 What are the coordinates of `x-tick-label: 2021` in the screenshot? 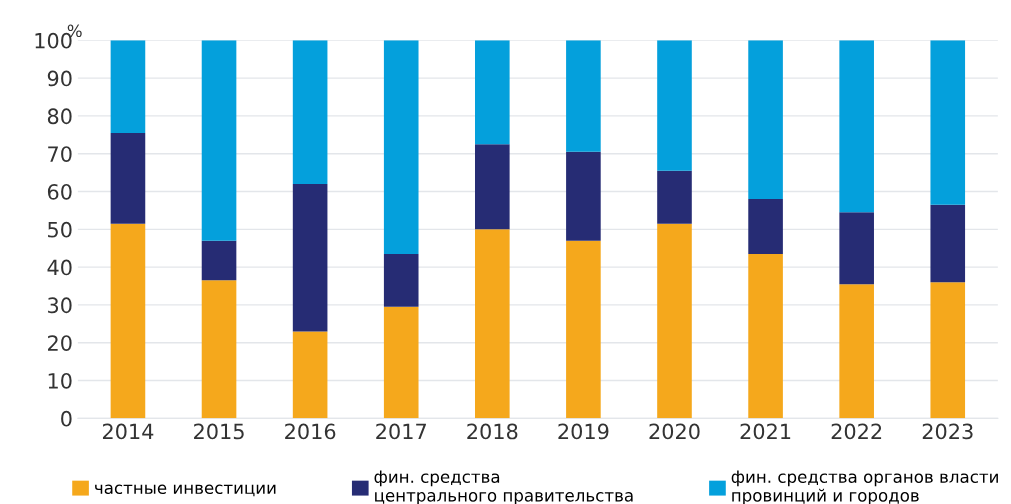 It's located at (765, 431).